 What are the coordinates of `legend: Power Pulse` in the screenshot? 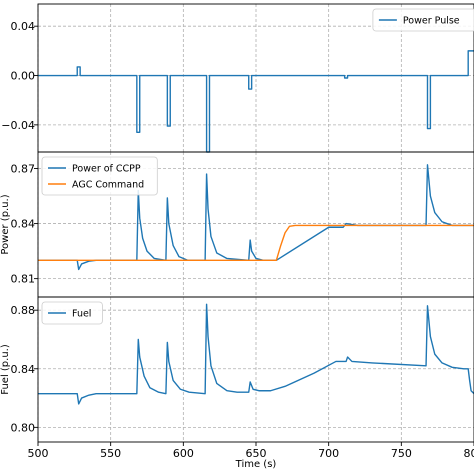 It's located at (423, 20).